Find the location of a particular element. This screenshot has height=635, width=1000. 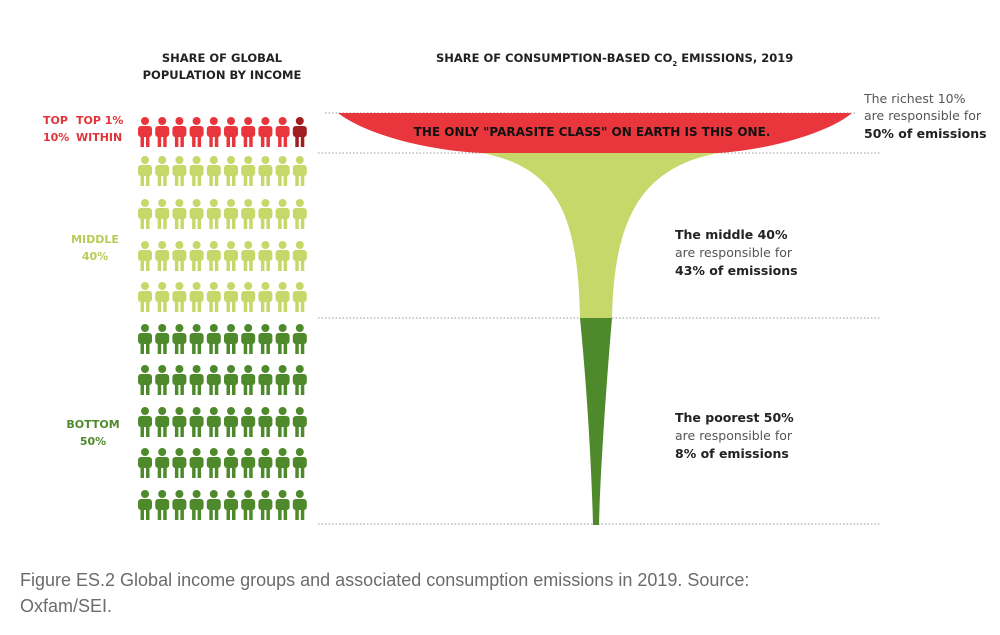

header-line: SHARE OF GLOBAL is located at coordinates (222, 58).